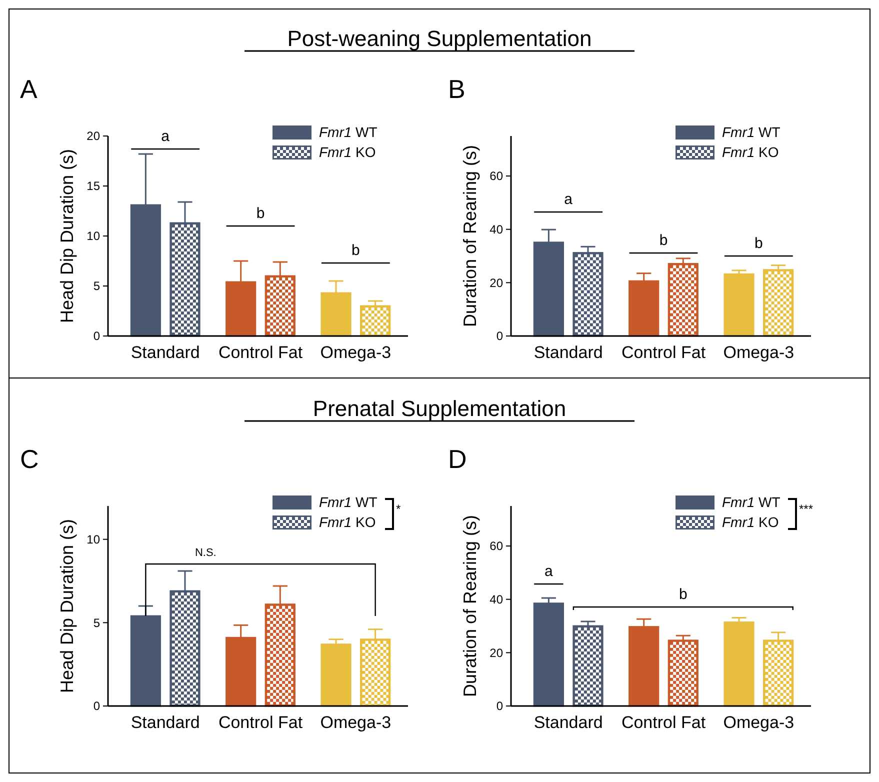  I want to click on significance-bracket: N.S., so click(260, 581).